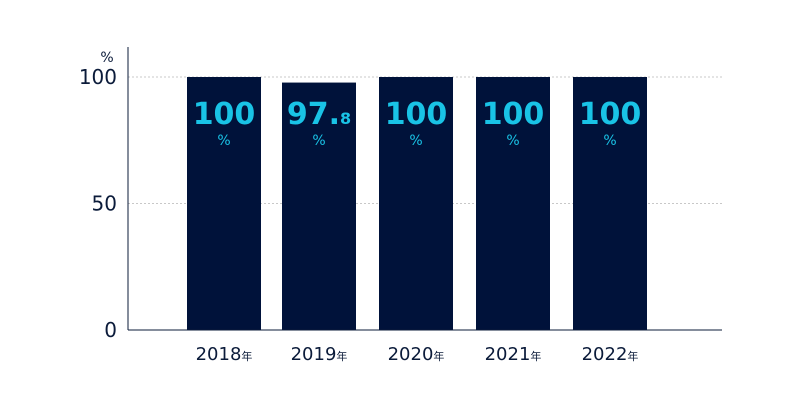 The height and width of the screenshot is (400, 800). Describe the element at coordinates (416, 114) in the screenshot. I see `data-label-2: 100` at that location.